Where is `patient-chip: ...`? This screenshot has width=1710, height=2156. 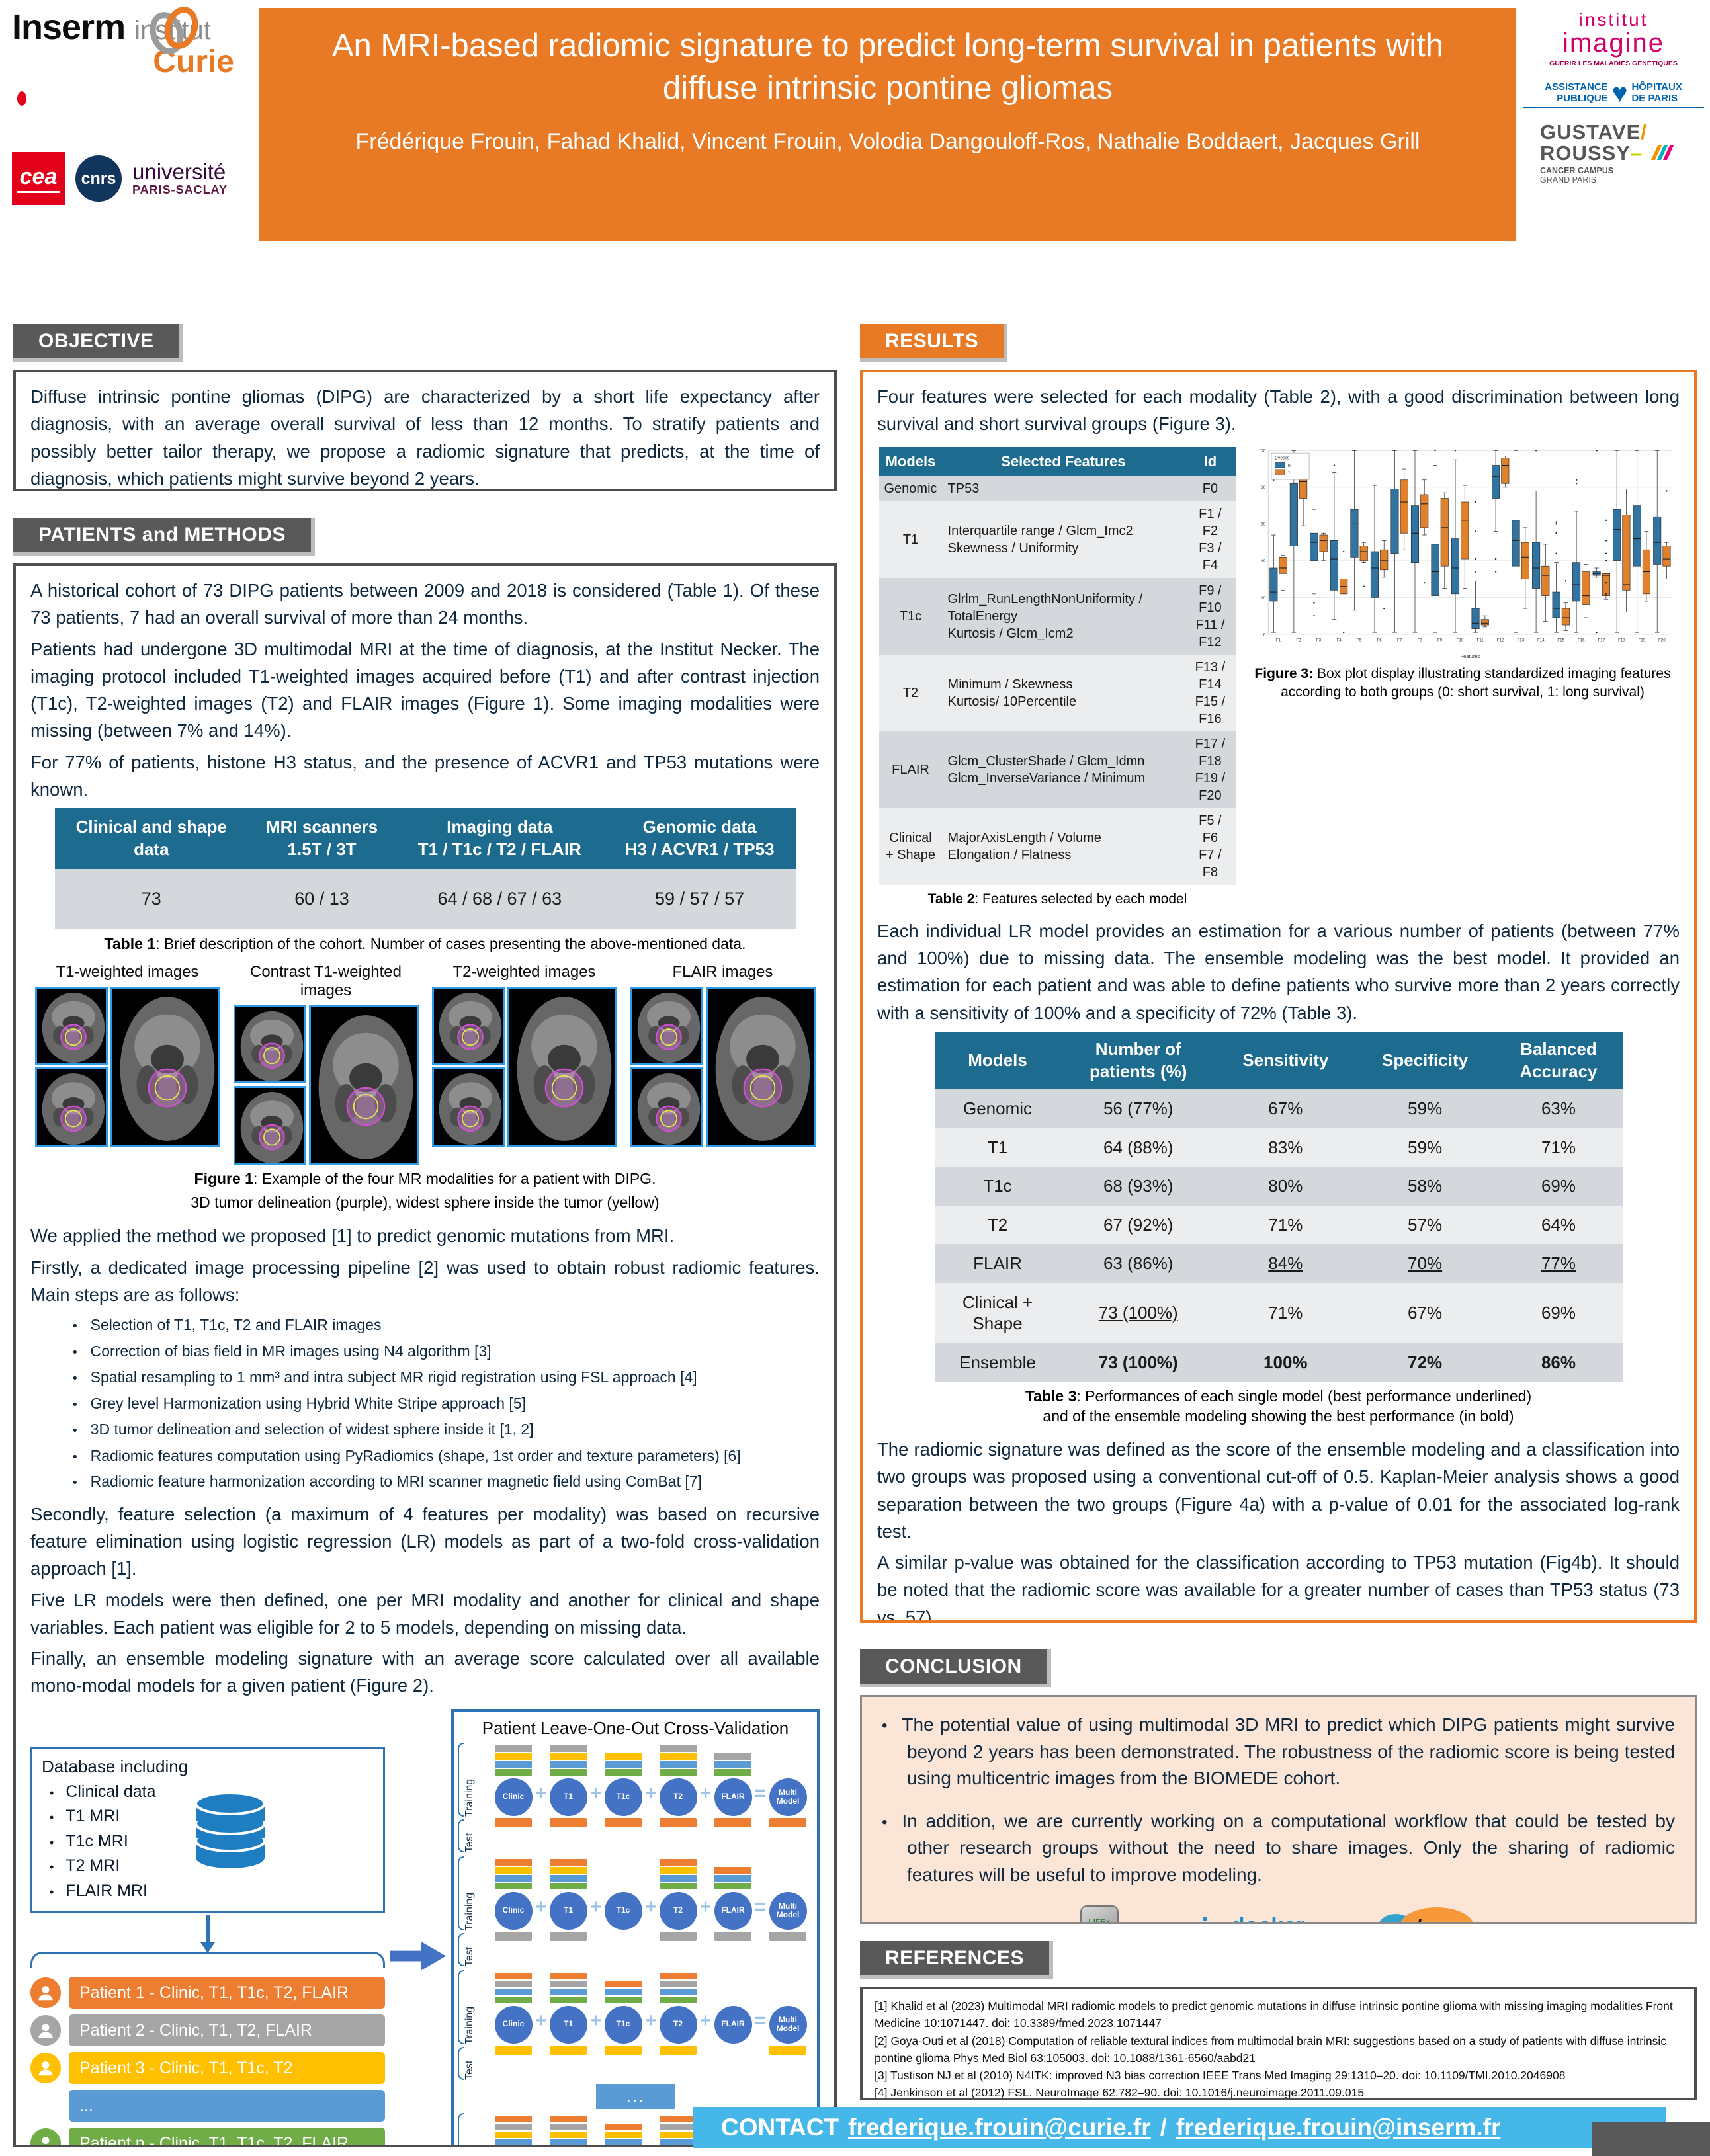 patient-chip: ... is located at coordinates (227, 2106).